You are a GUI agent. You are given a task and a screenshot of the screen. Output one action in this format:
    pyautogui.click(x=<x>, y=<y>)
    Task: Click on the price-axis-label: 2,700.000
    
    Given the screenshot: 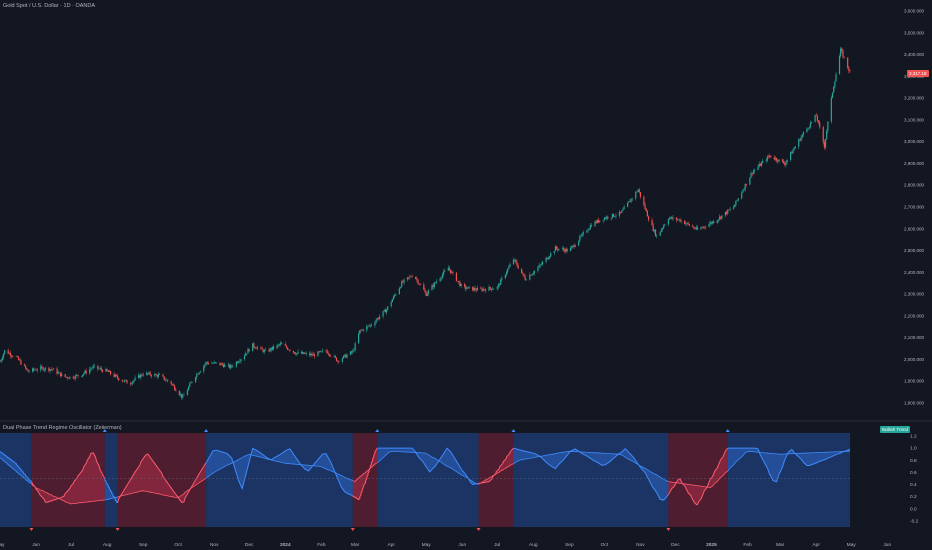 What is the action you would take?
    pyautogui.click(x=914, y=207)
    